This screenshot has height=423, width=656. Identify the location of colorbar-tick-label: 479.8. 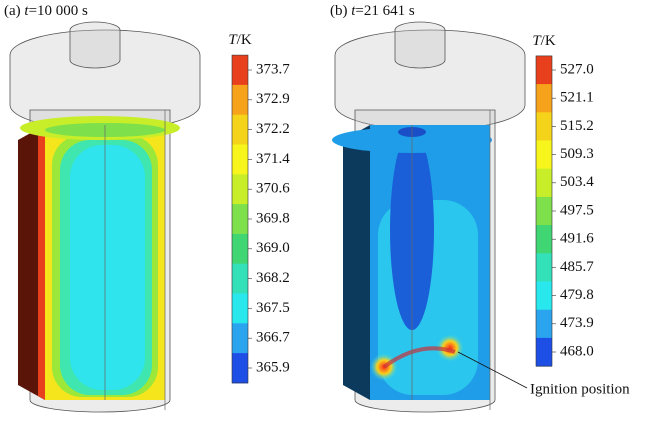
(577, 295).